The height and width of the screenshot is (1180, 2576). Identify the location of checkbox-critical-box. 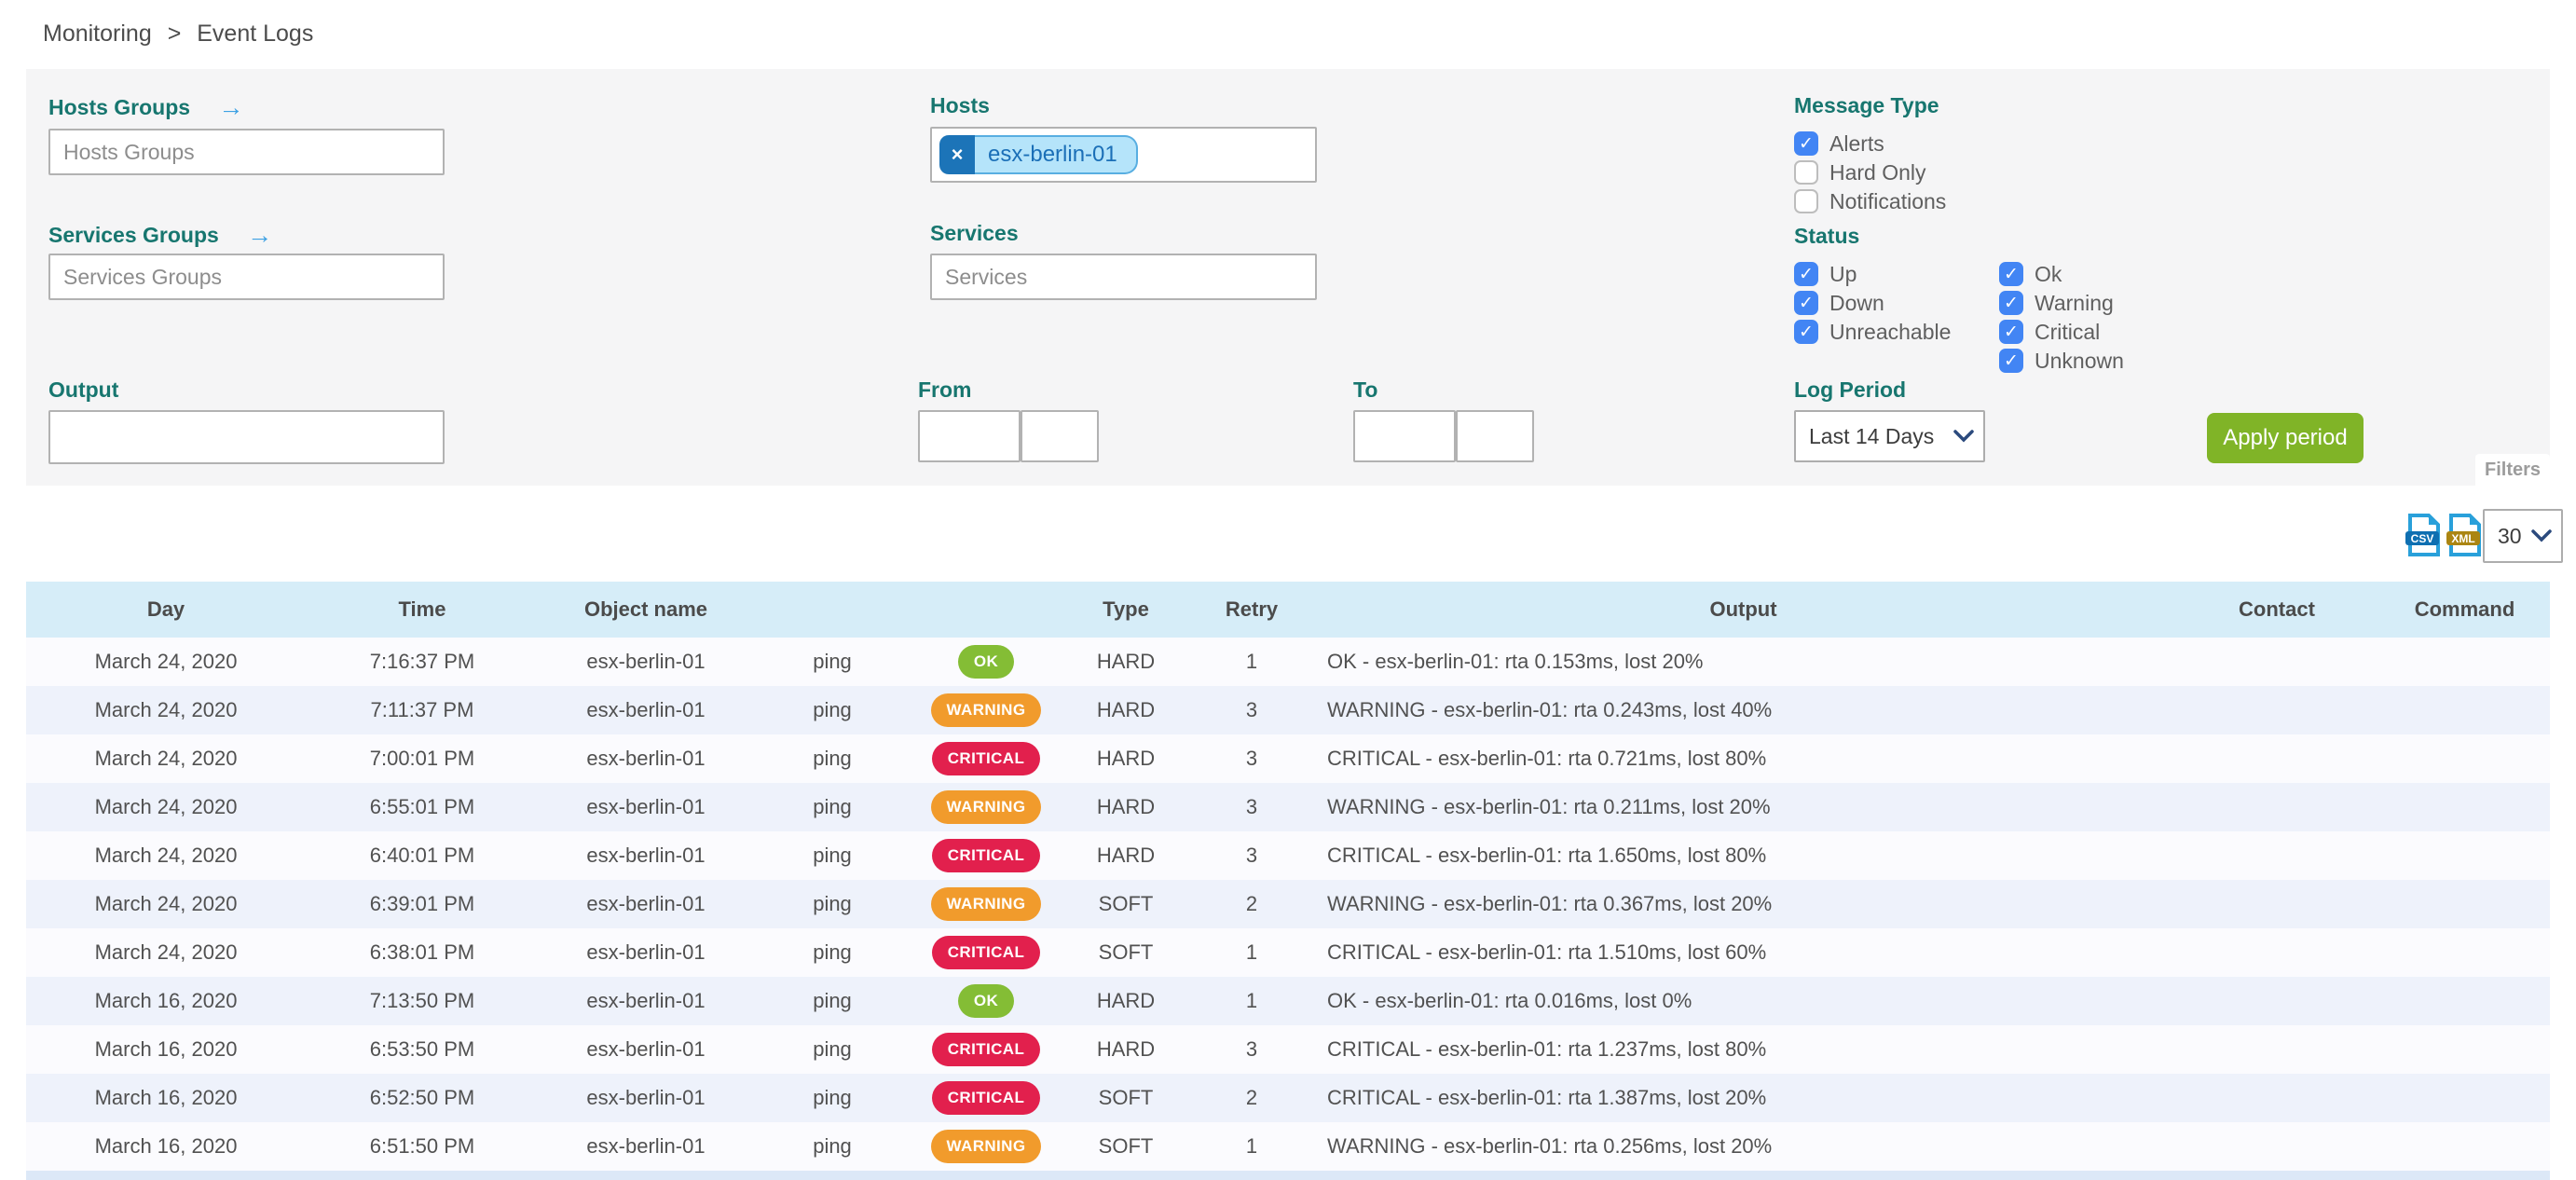
(2011, 332).